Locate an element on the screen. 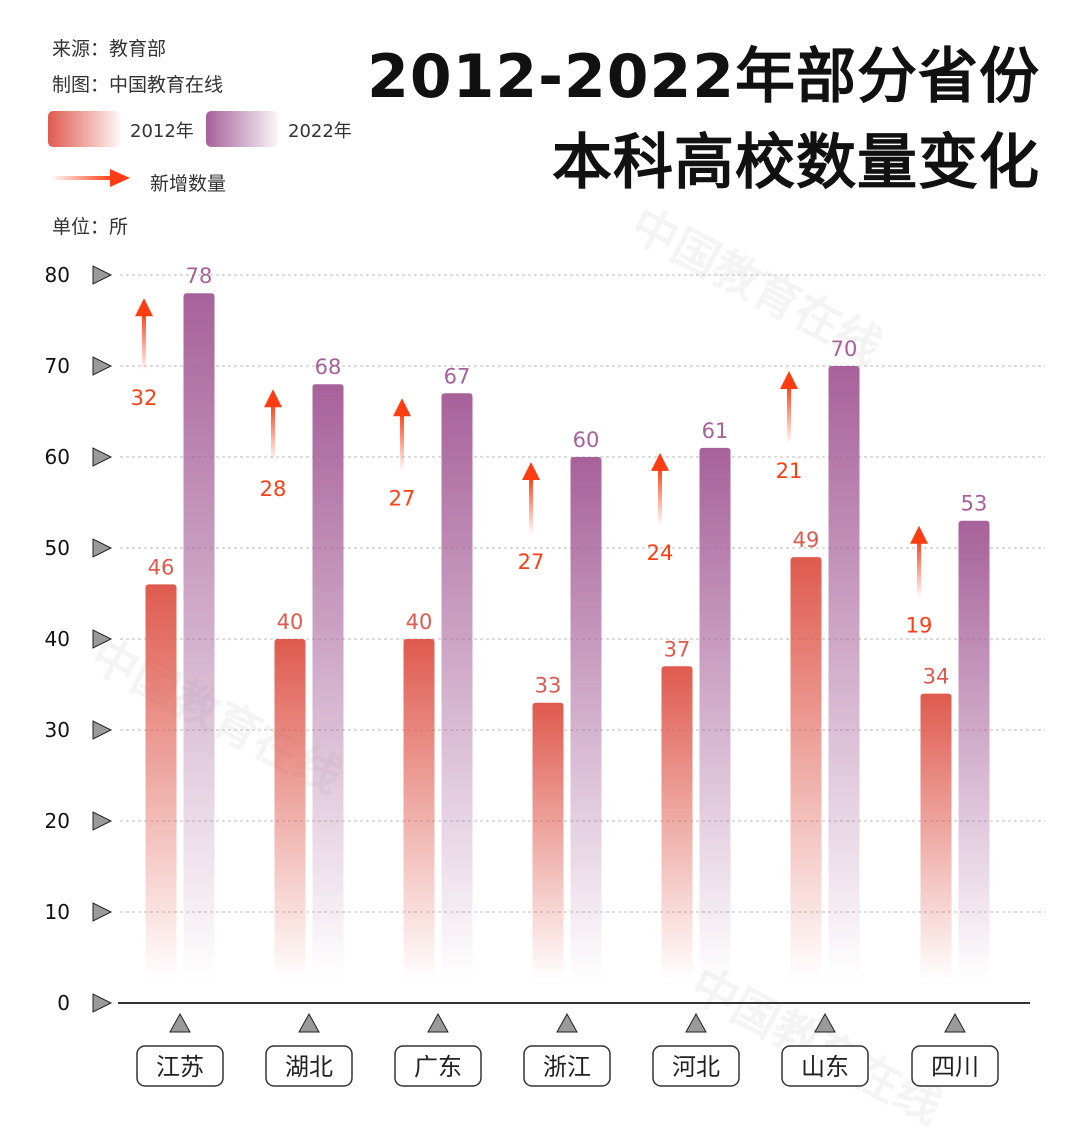 The image size is (1080, 1137). category-label: 河北 is located at coordinates (696, 1067).